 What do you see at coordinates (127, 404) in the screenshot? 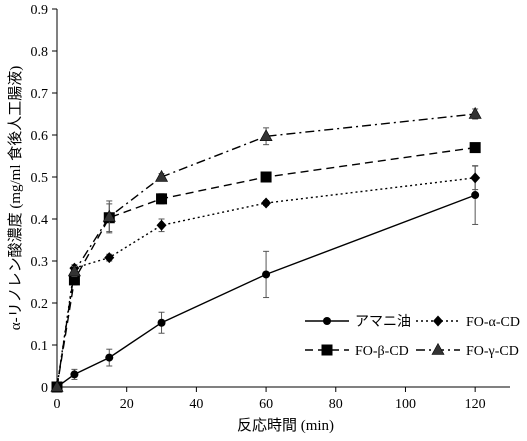
I see `x-tick-label: 20` at bounding box center [127, 404].